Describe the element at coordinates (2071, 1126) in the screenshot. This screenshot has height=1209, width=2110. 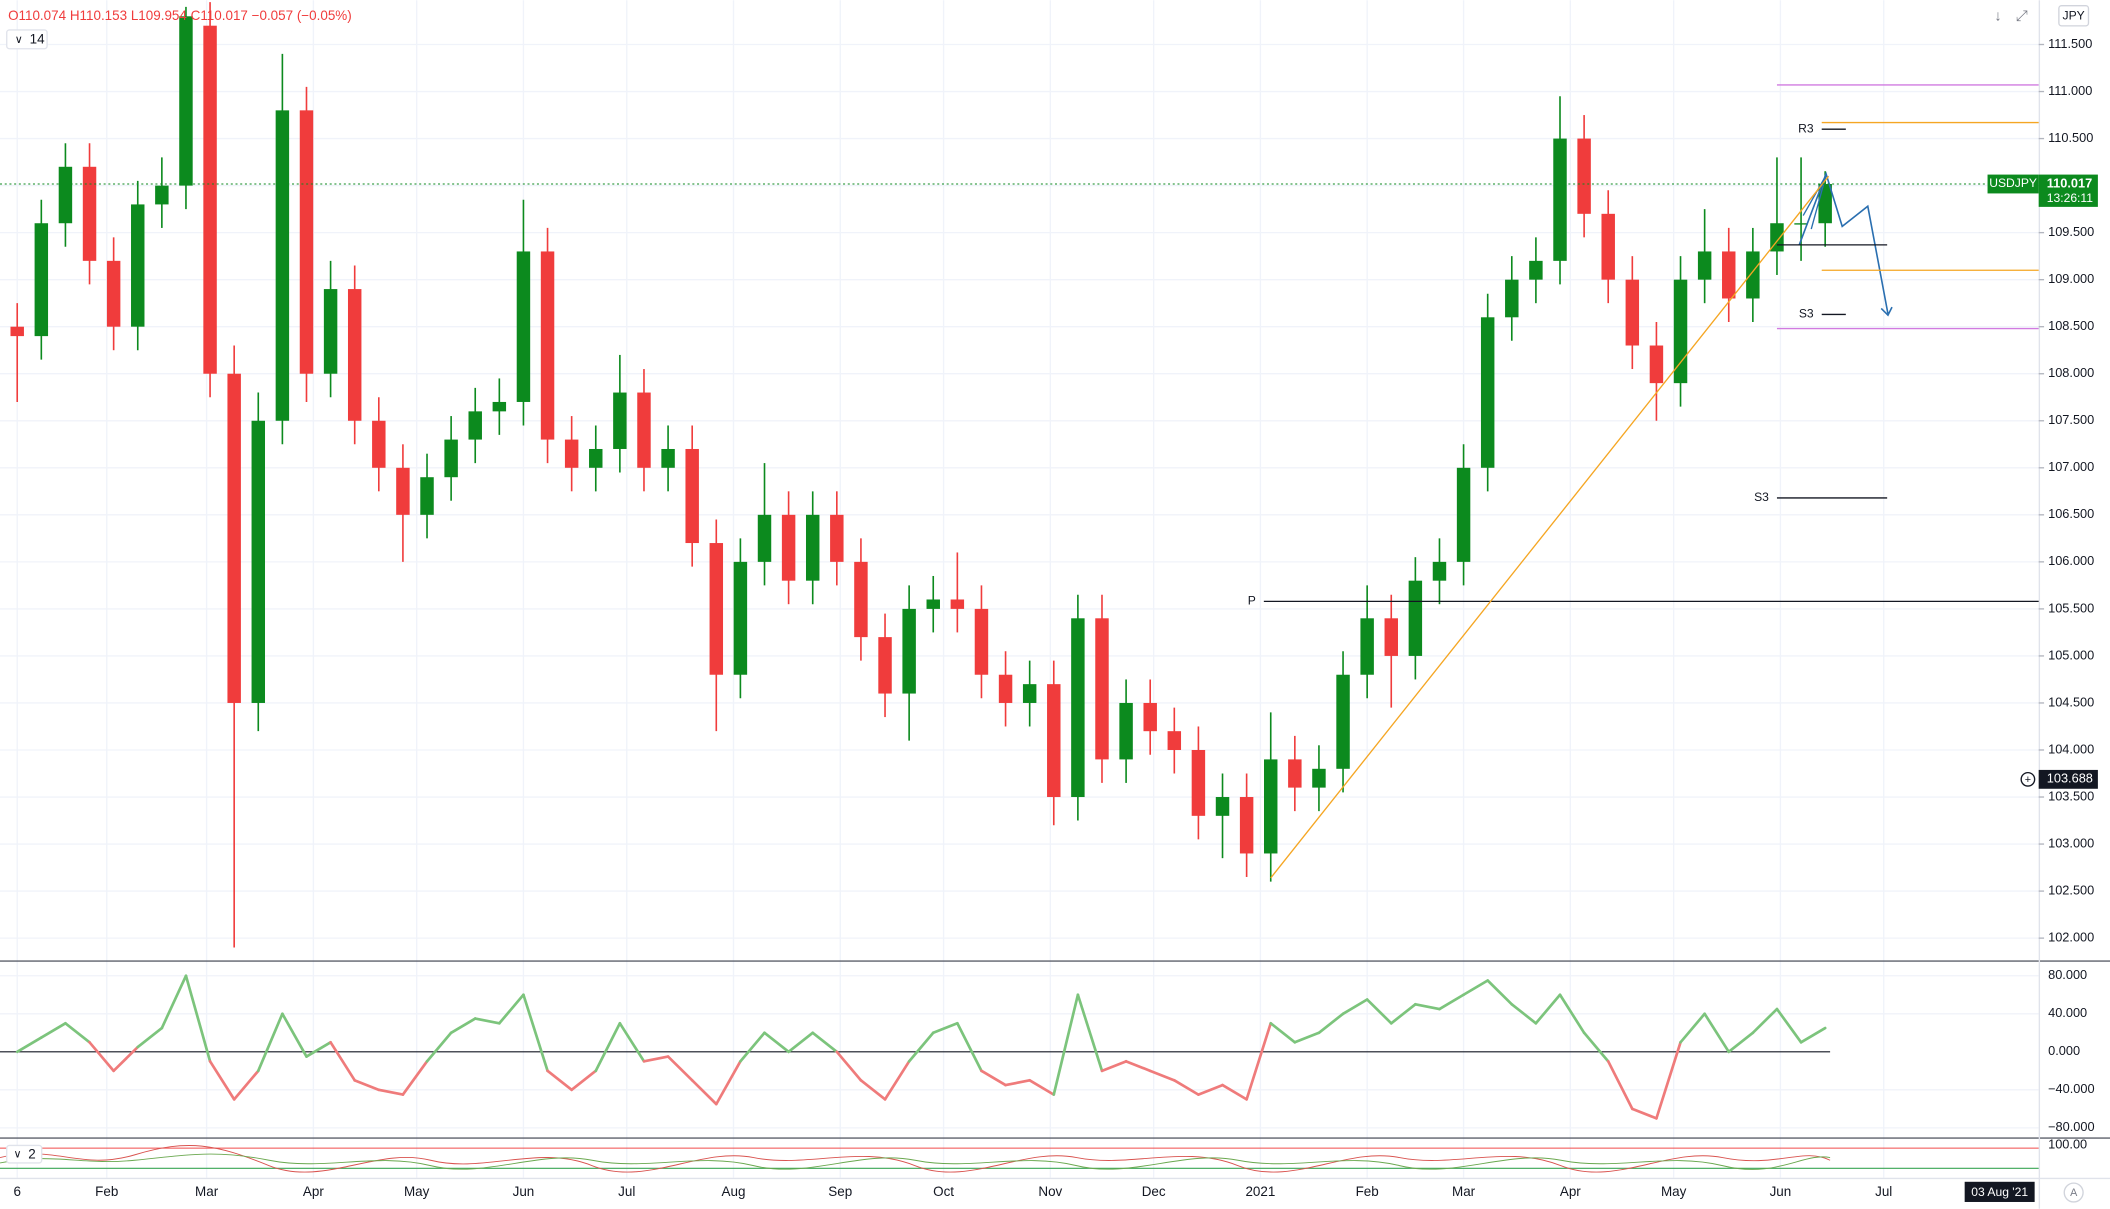
I see `osc-tick-label: −80.000` at that location.